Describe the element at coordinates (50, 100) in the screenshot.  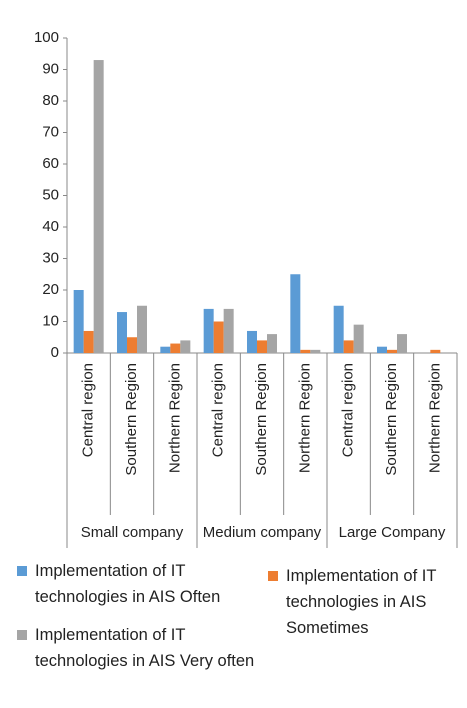
I see `y-tick-label: 80` at that location.